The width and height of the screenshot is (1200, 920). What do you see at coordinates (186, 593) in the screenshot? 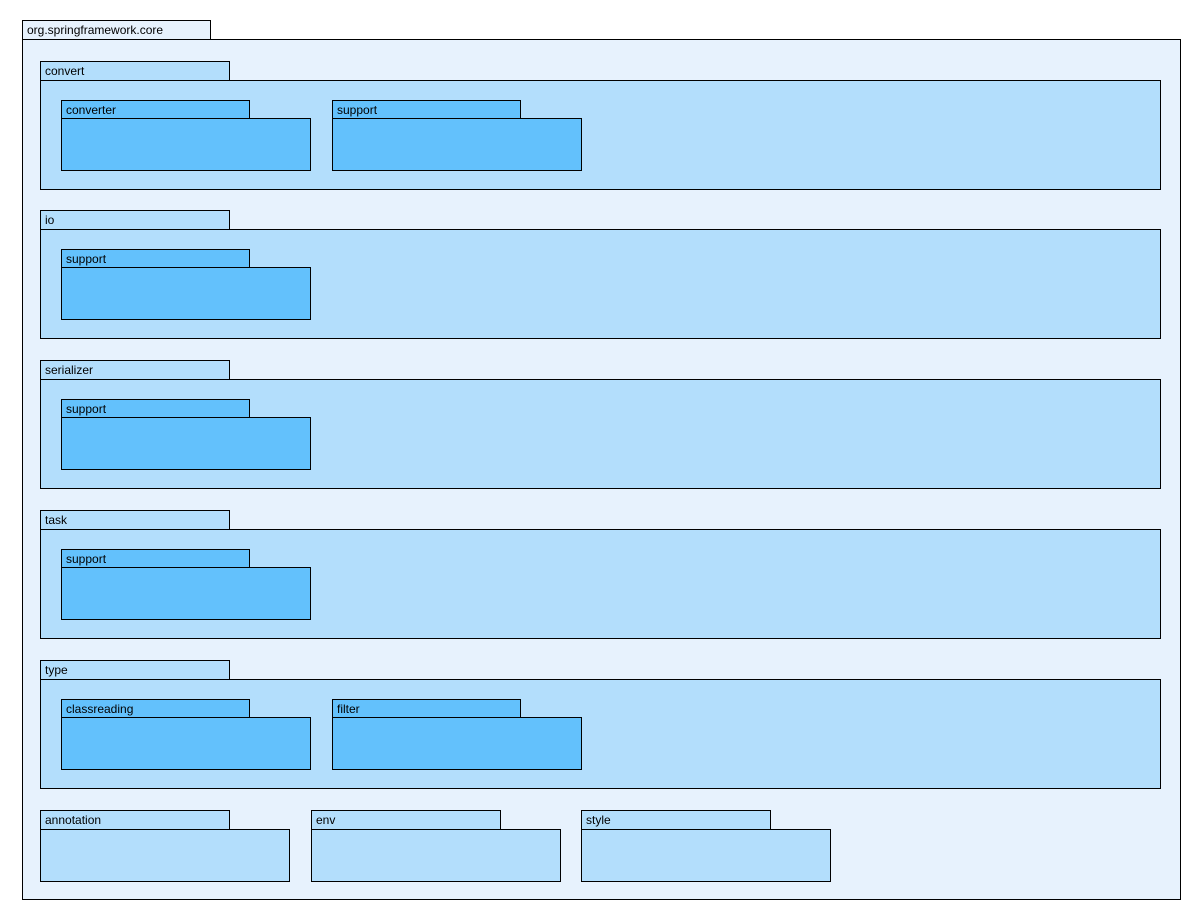
I see `package-task-support-body` at bounding box center [186, 593].